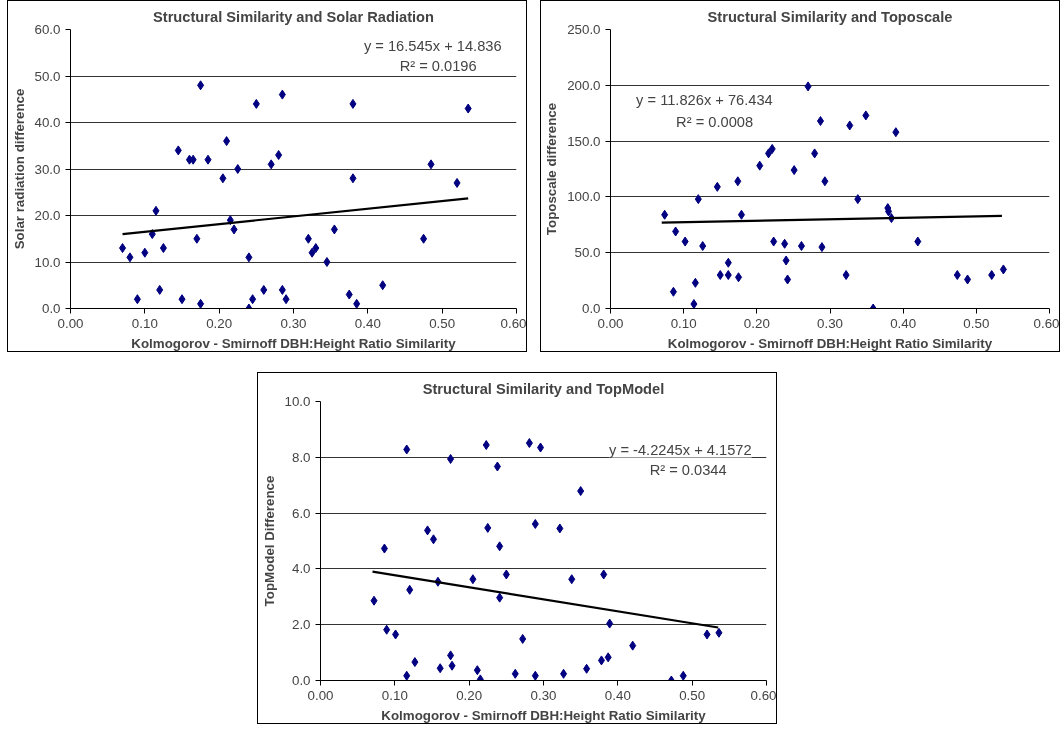 The image size is (1063, 751). I want to click on y-tick-label: 20.0, so click(47, 215).